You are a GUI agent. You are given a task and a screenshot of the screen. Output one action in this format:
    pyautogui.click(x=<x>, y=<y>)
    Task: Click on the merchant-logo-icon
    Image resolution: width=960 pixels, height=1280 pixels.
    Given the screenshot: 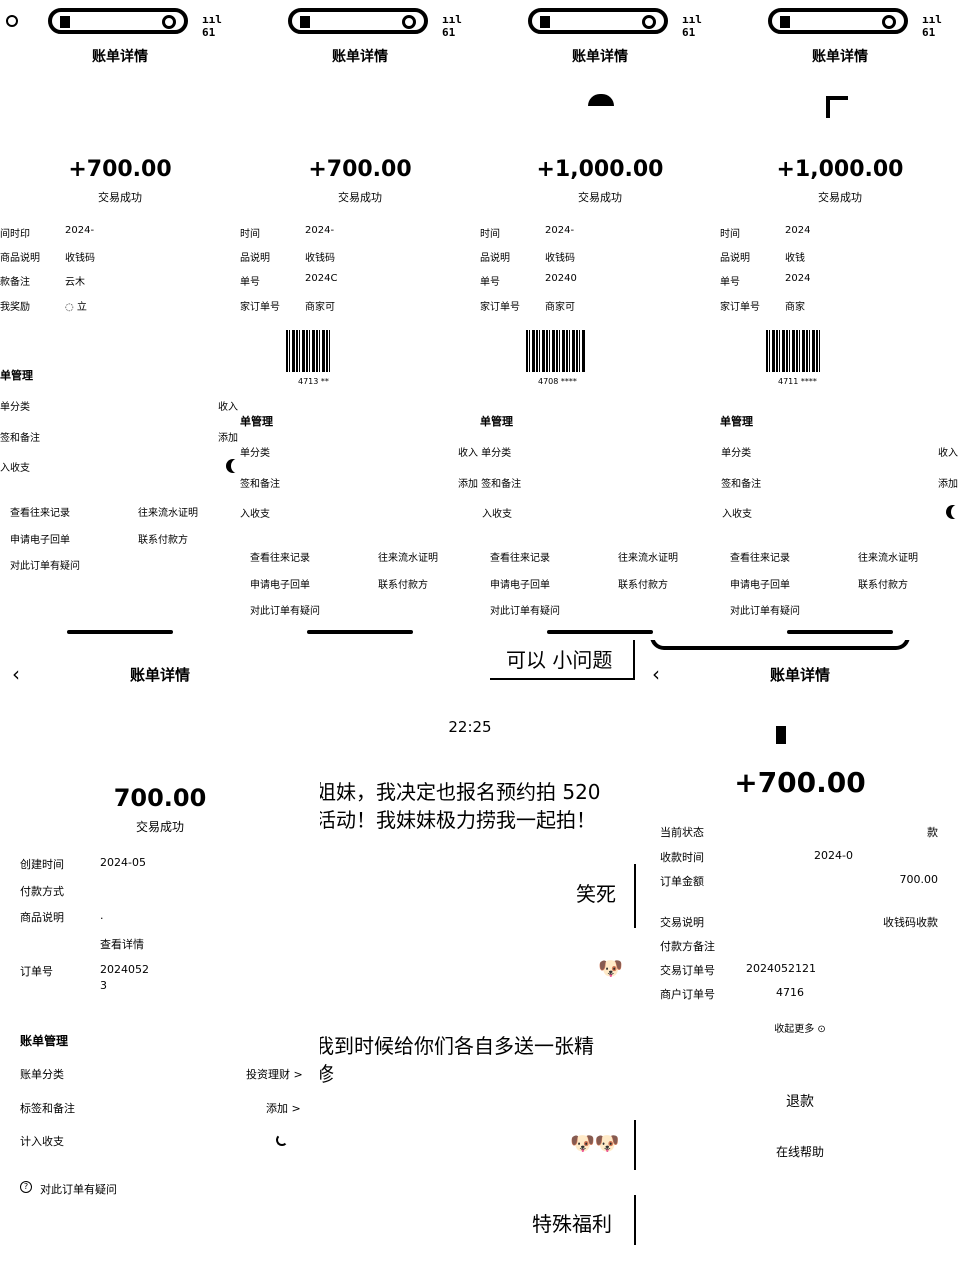 What is the action you would take?
    pyautogui.click(x=601, y=100)
    